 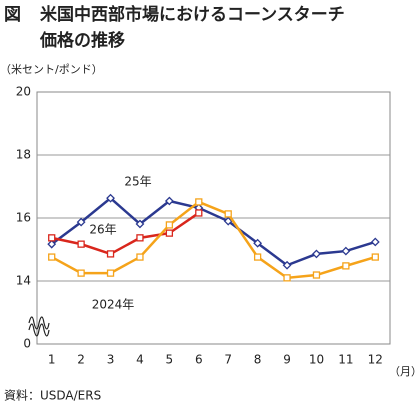 What do you see at coordinates (375, 360) in the screenshot?
I see `x-tick-label: 12` at bounding box center [375, 360].